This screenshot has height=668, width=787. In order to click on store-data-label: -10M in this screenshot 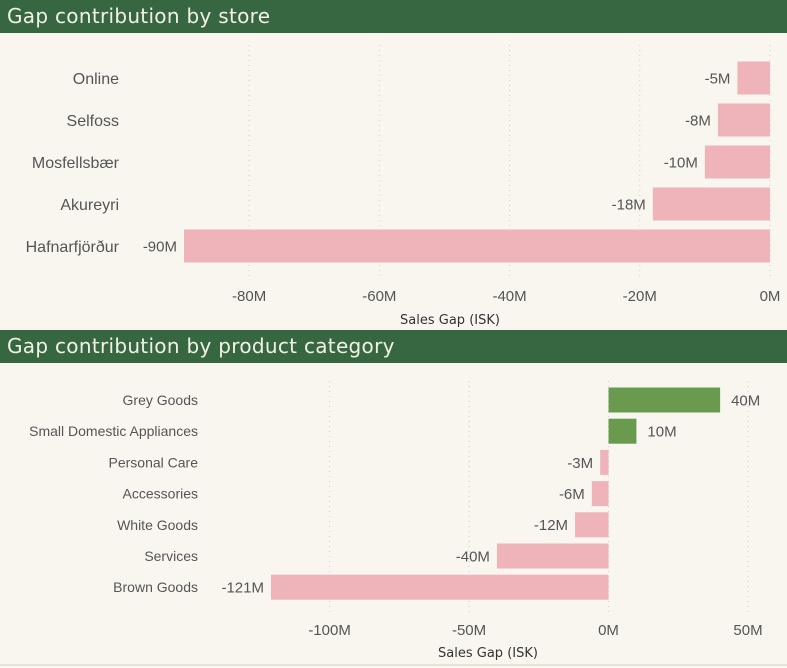, I will do `click(681, 162)`.